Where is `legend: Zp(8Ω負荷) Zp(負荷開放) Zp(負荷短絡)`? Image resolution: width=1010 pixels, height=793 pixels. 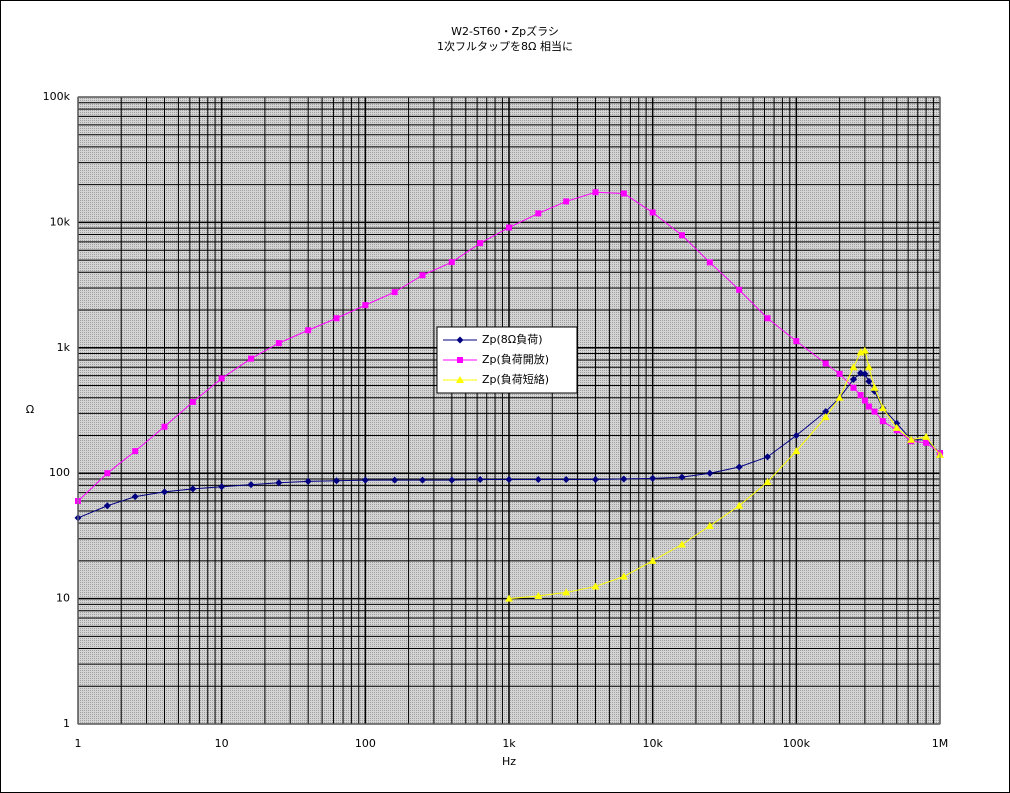 legend: Zp(8Ω負荷) Zp(負荷開放) Zp(負荷短絡) is located at coordinates (507, 360).